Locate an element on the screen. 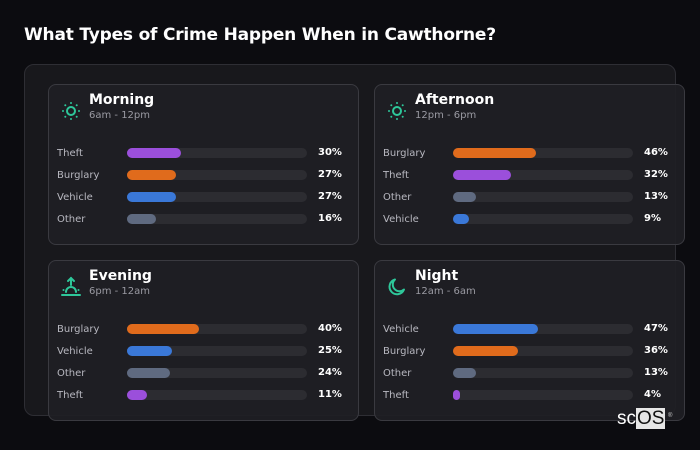 This screenshot has width=700, height=450. percentage-value: 36% is located at coordinates (656, 350).